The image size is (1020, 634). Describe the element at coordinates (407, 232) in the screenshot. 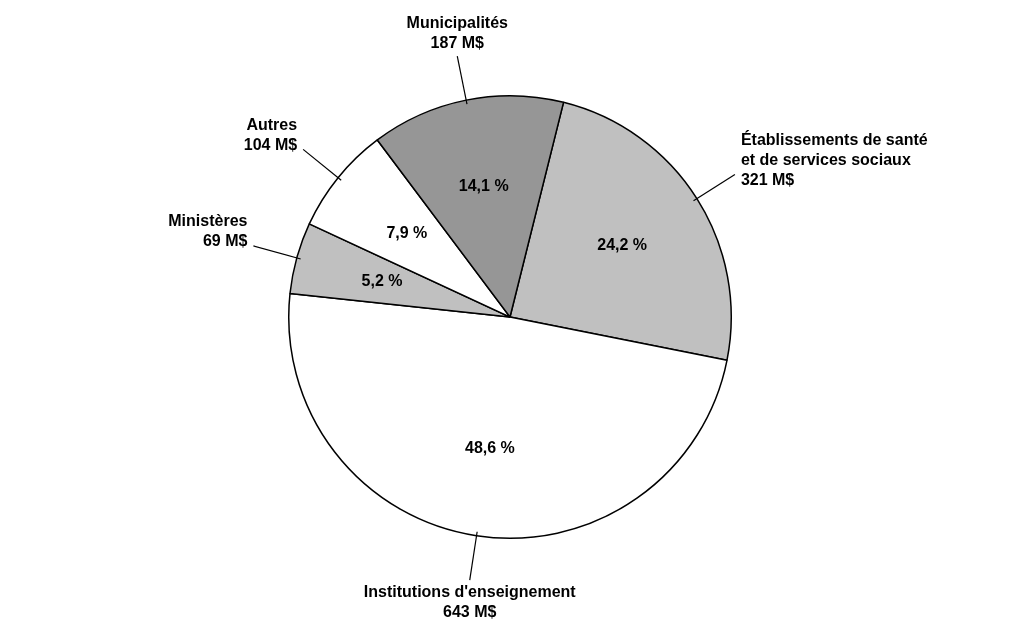

I see `text: 7,9 %` at that location.